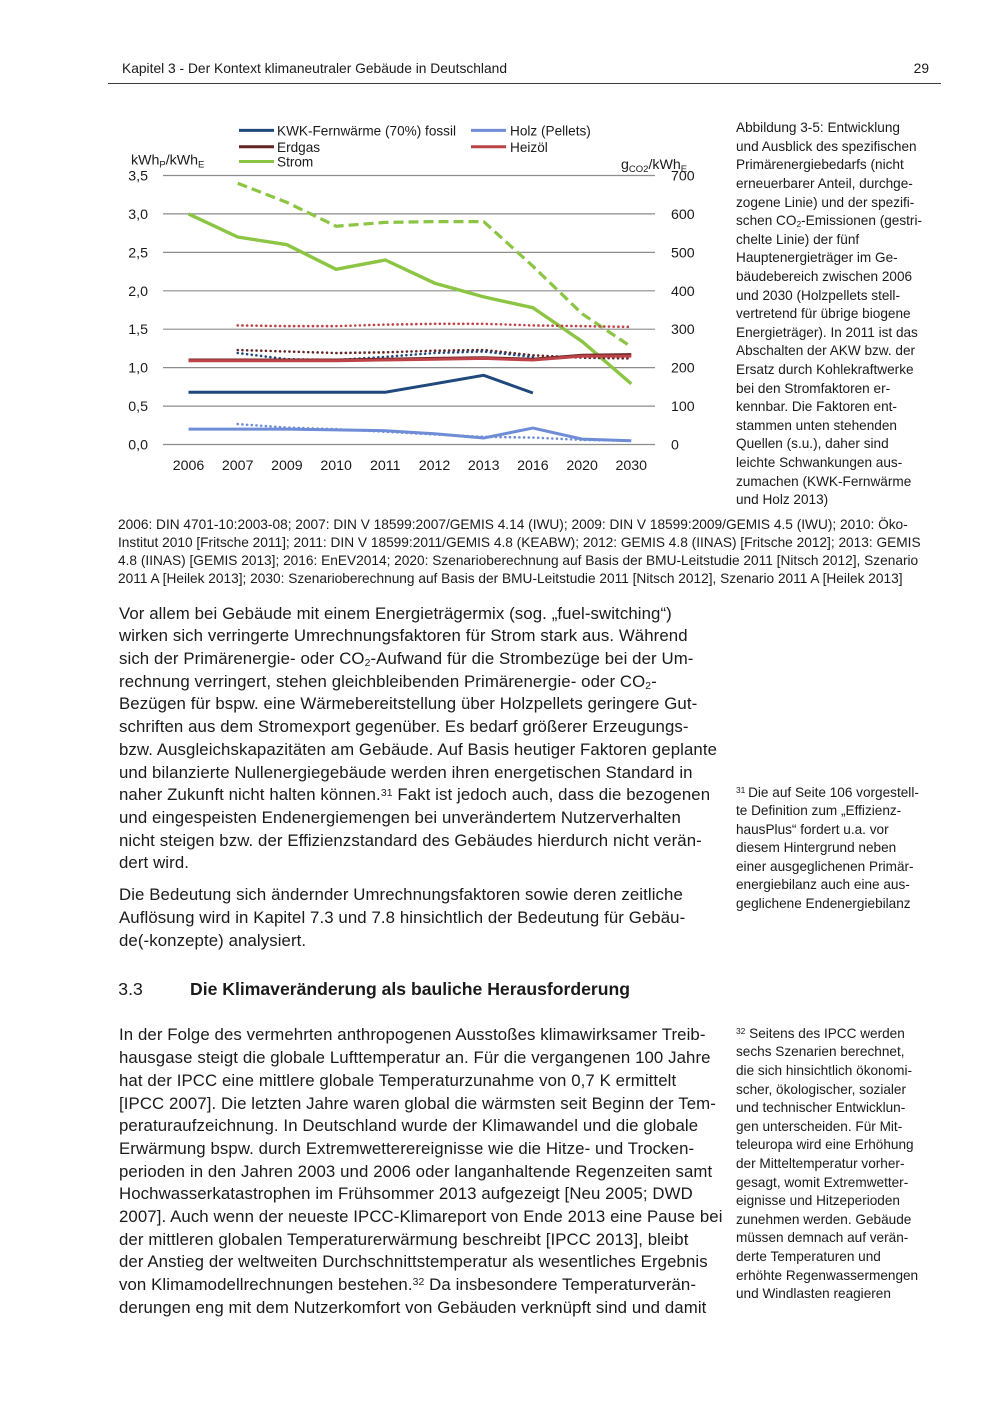 The height and width of the screenshot is (1414, 1000). What do you see at coordinates (675, 446) in the screenshot?
I see `svg-text: 0` at bounding box center [675, 446].